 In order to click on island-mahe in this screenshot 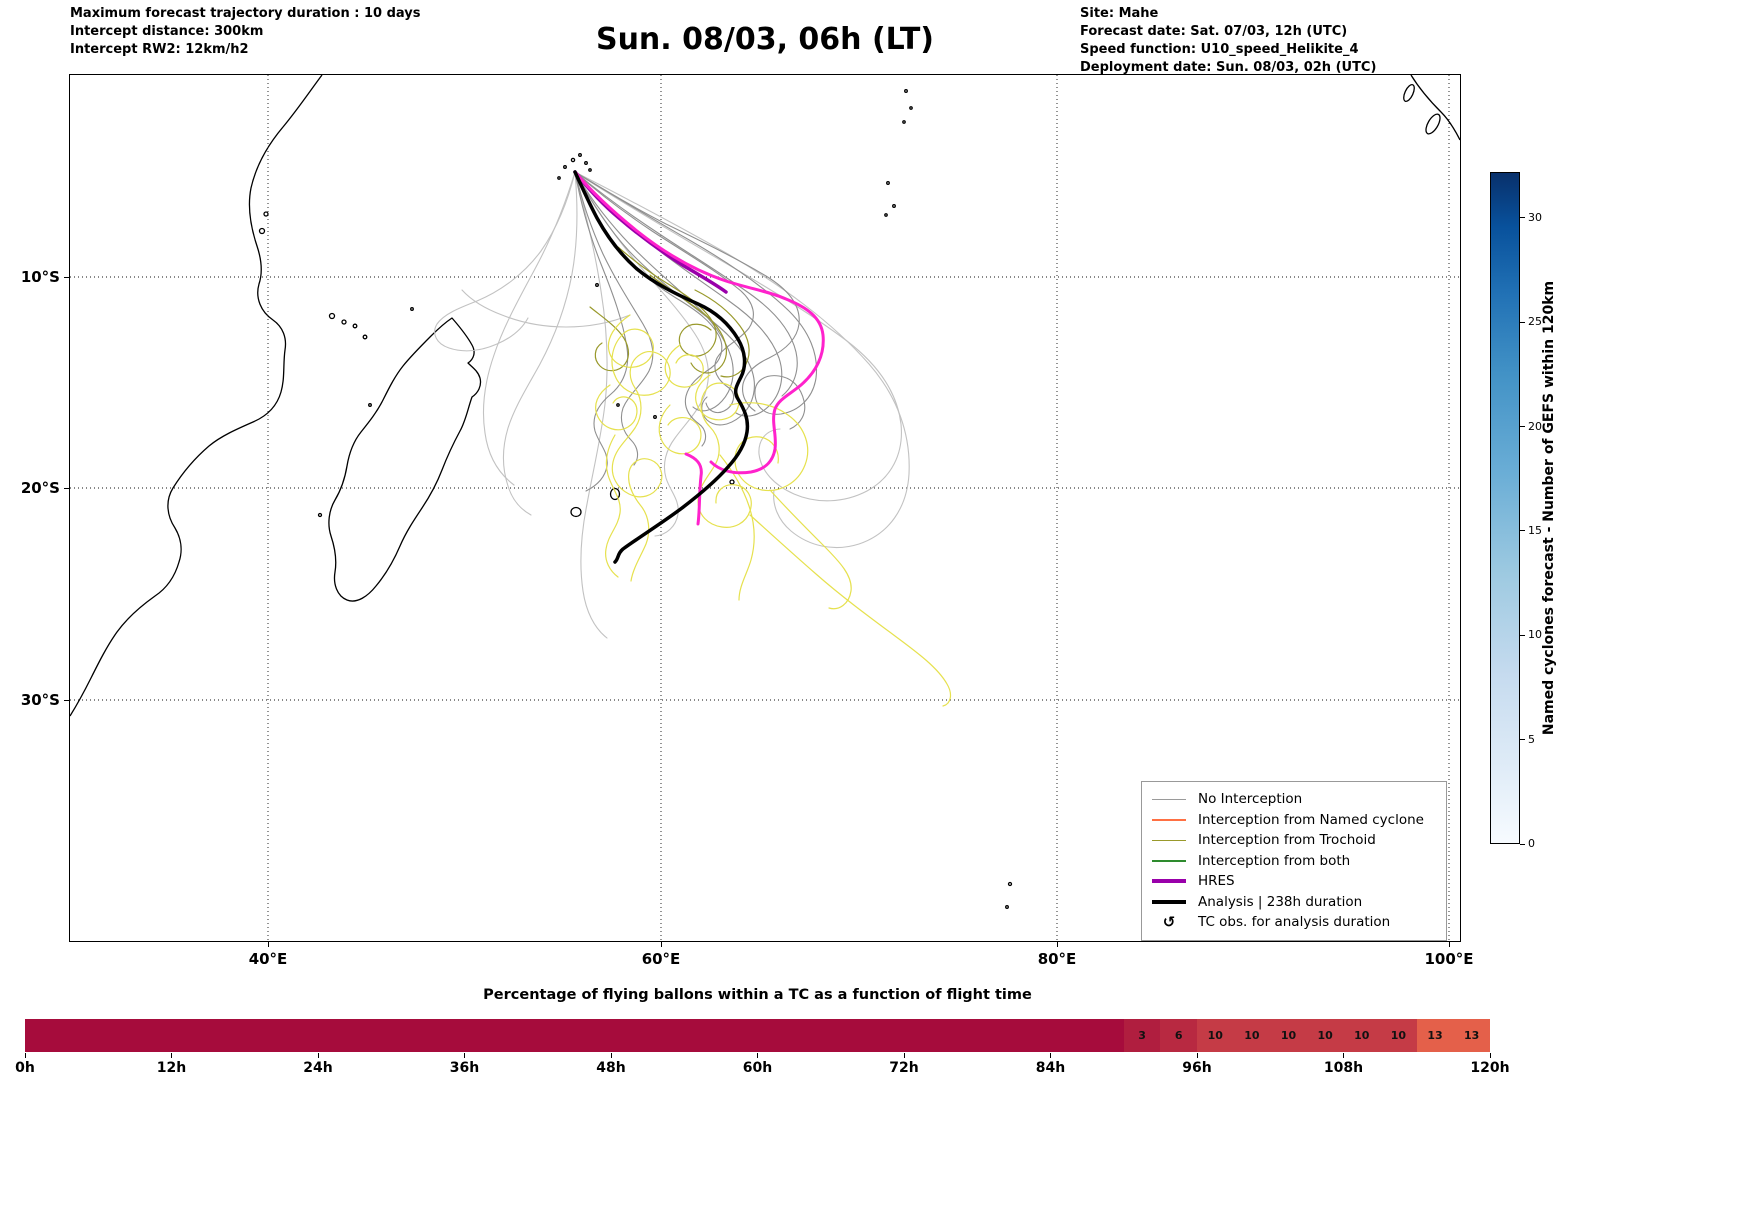, I will do `click(573, 160)`.